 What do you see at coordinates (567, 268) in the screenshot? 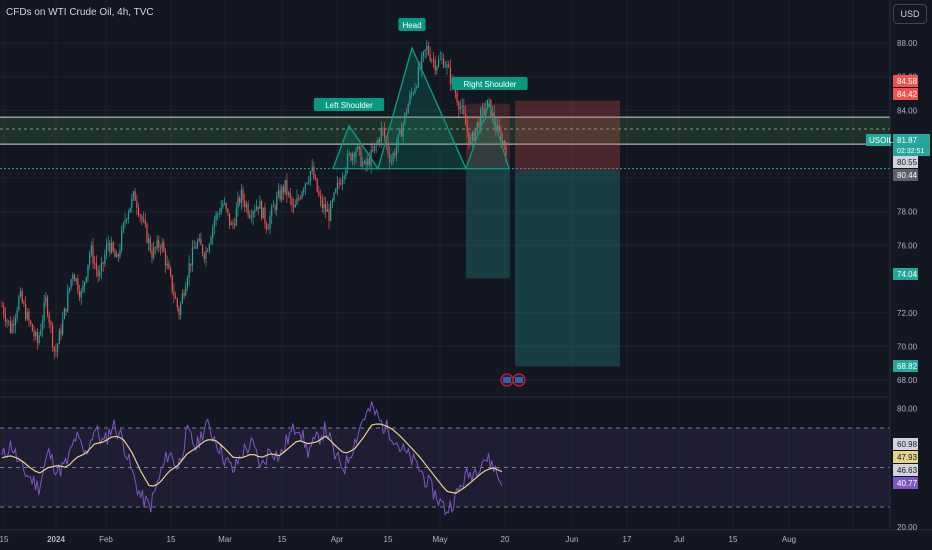
I see `short-target-box` at bounding box center [567, 268].